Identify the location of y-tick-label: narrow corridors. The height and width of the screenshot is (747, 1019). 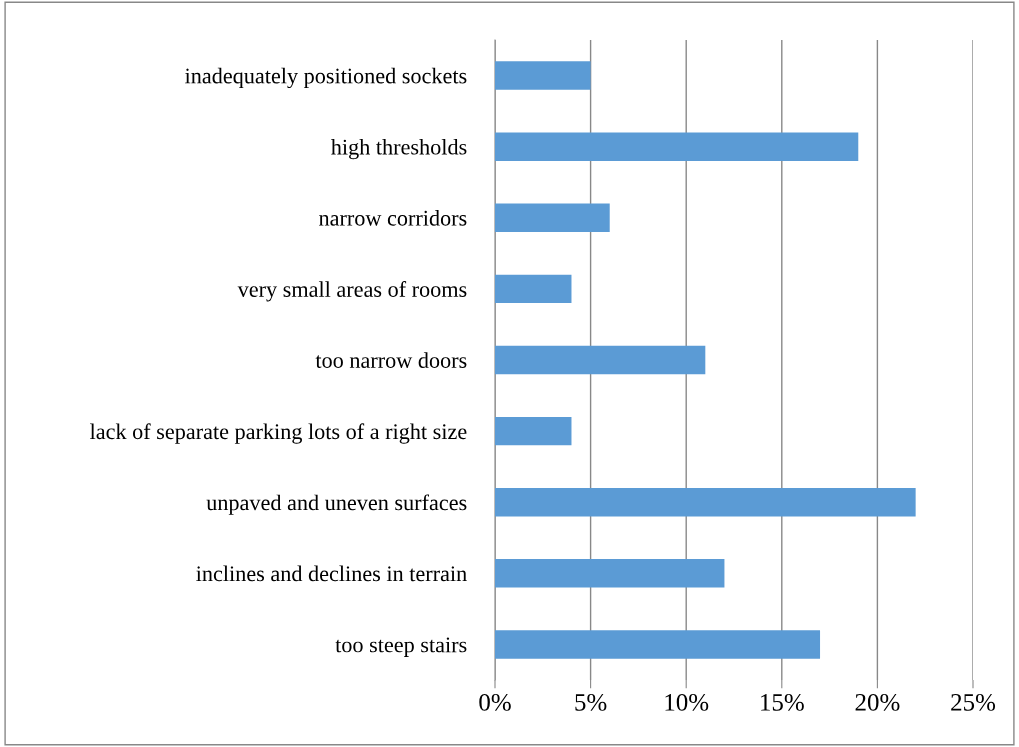
(393, 218).